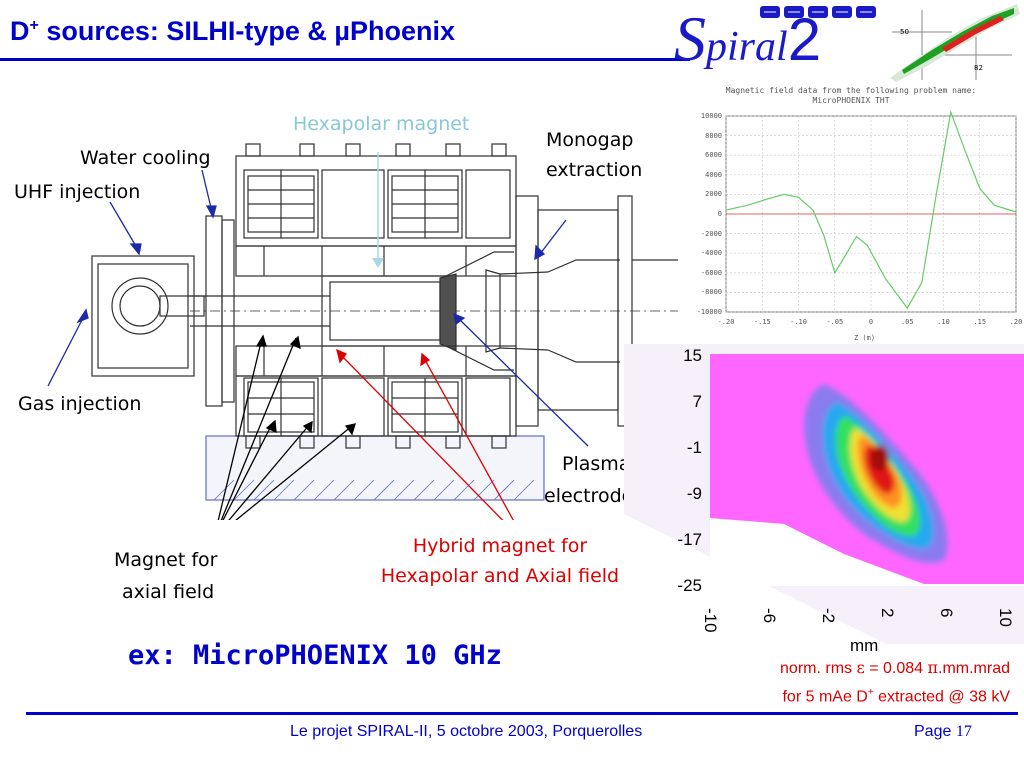 This screenshot has width=1024, height=768. What do you see at coordinates (896, 668) in the screenshot?
I see `norm-text-b: = 0.084` at bounding box center [896, 668].